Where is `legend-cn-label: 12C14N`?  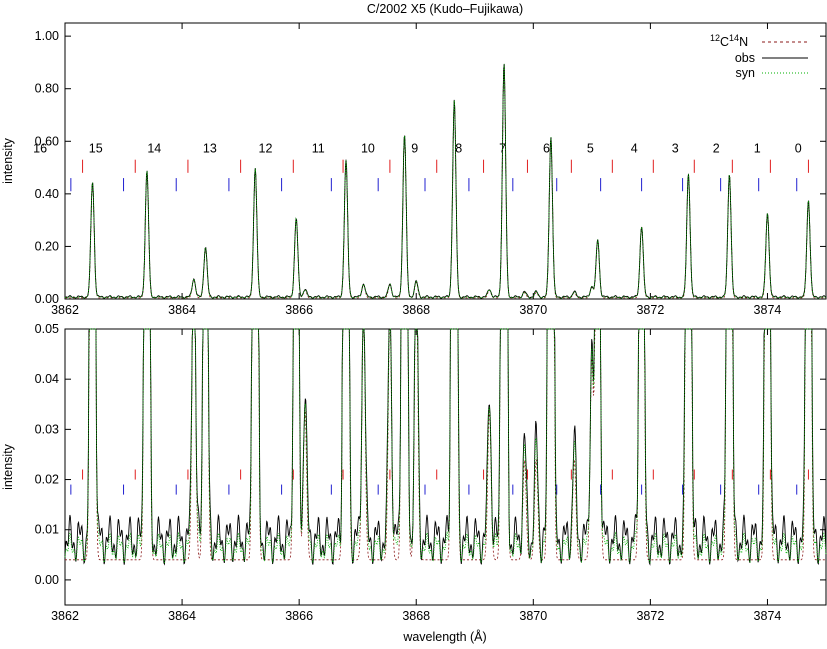 legend-cn-label: 12C14N is located at coordinates (729, 41).